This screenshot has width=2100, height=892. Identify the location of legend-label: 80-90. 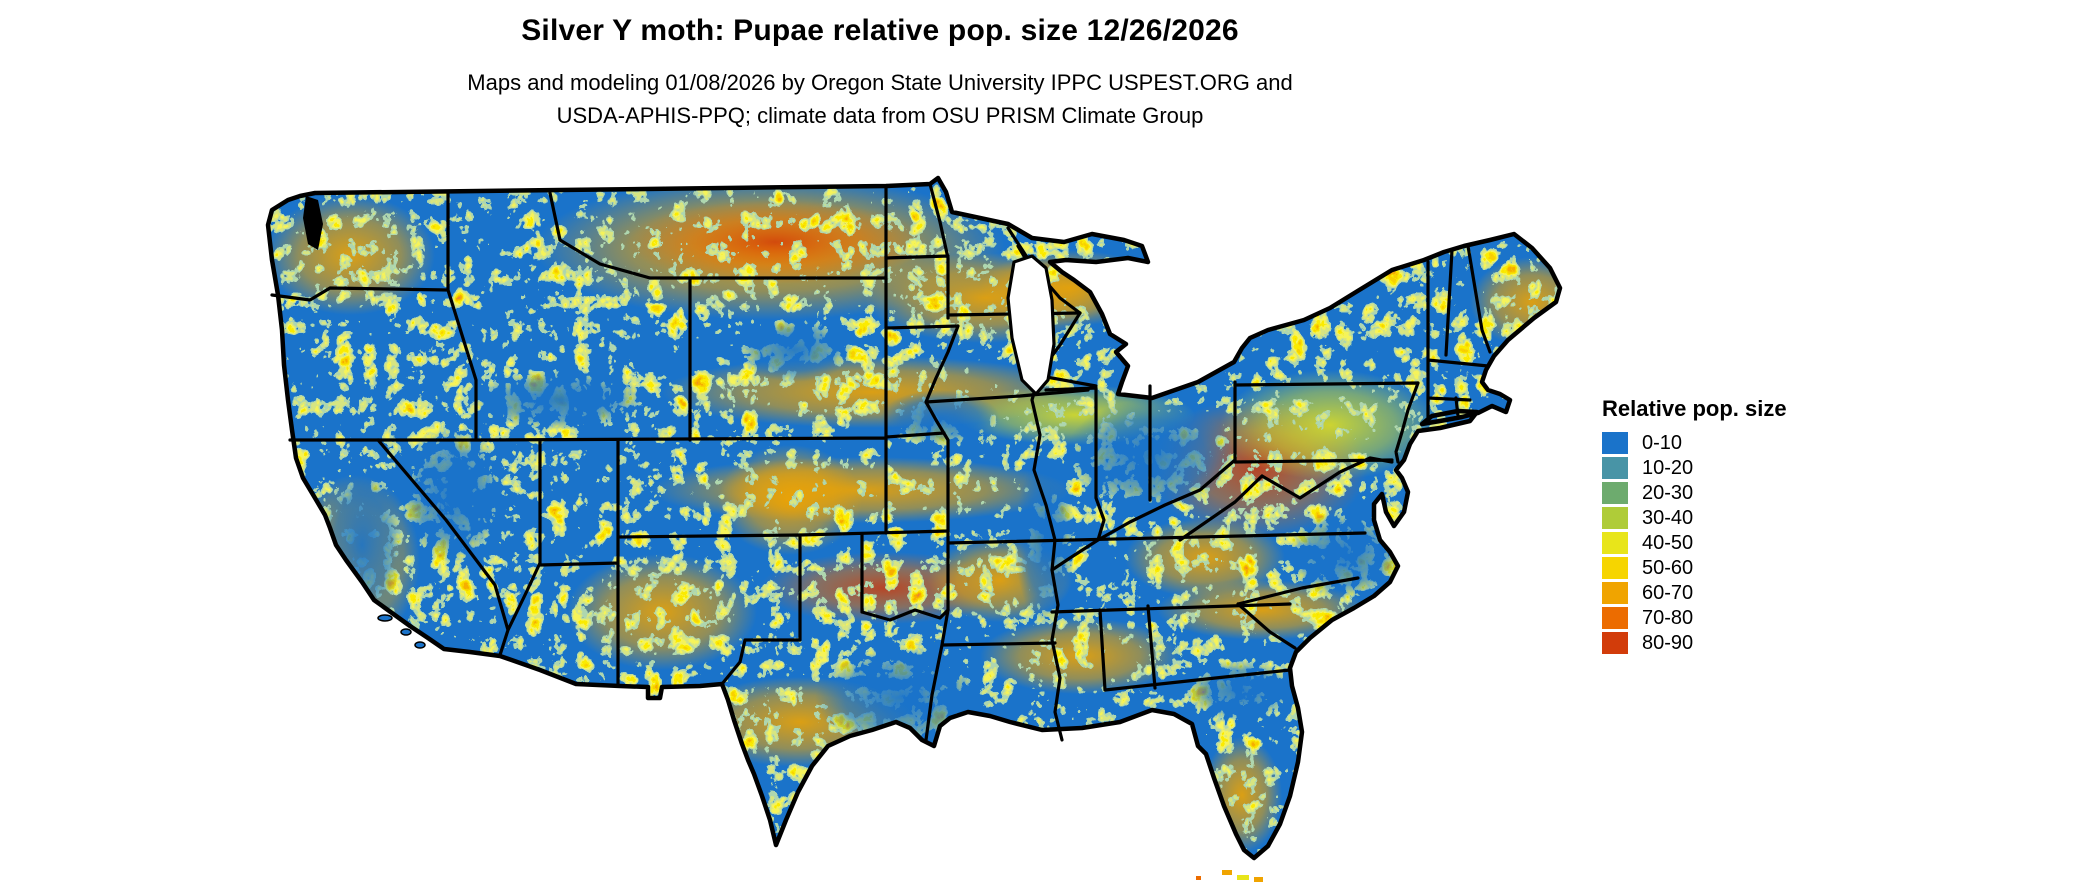
(1668, 642).